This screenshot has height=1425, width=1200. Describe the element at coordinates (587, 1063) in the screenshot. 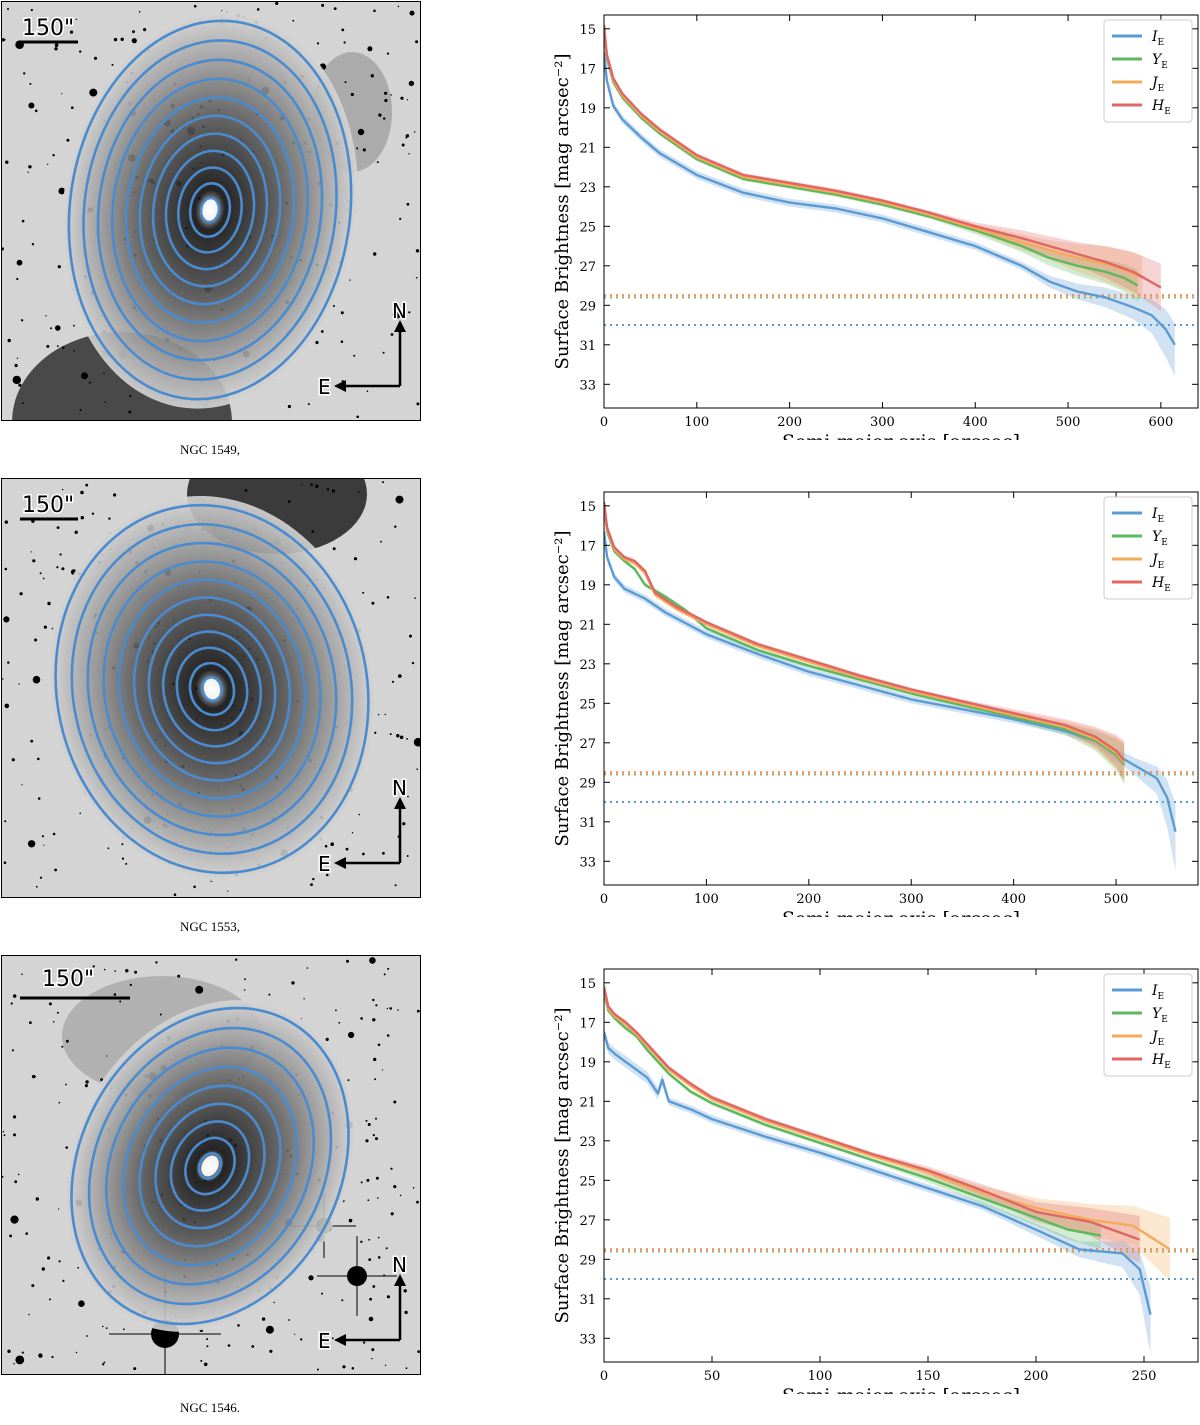

I see `y-tick-label: 19` at that location.